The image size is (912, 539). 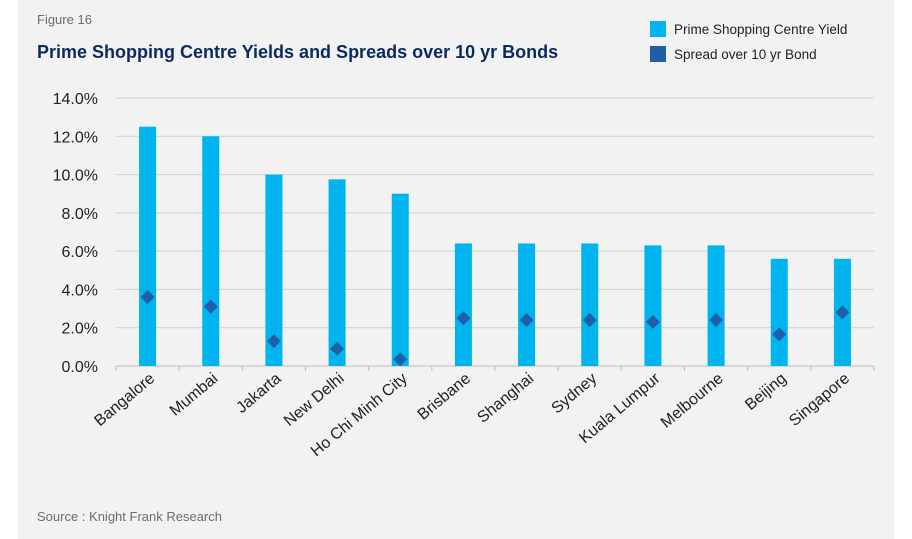 What do you see at coordinates (80, 214) in the screenshot?
I see `y-tick-label: 8.0%` at bounding box center [80, 214].